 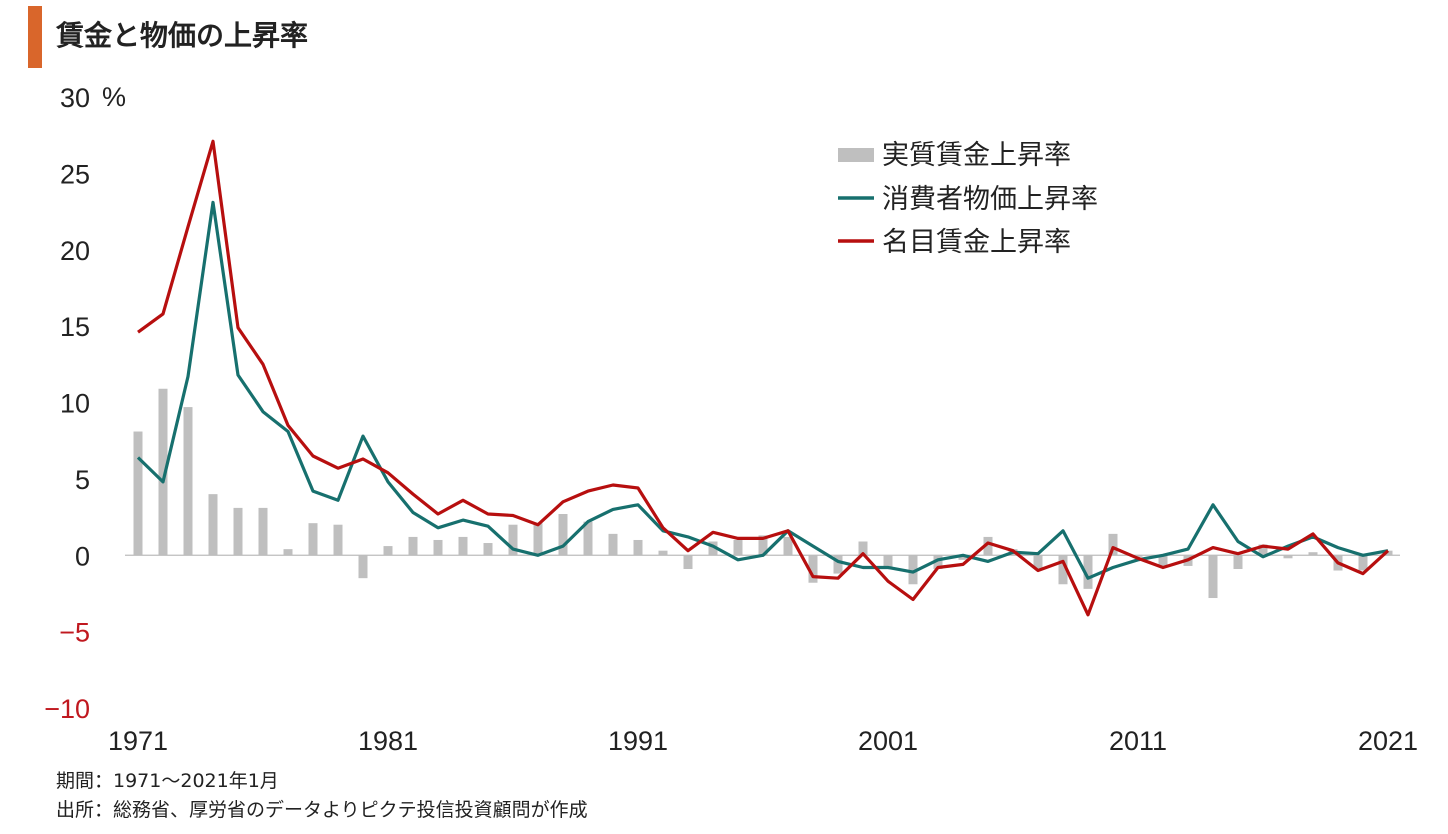 I want to click on x-tick-label: 2001, so click(x=888, y=741).